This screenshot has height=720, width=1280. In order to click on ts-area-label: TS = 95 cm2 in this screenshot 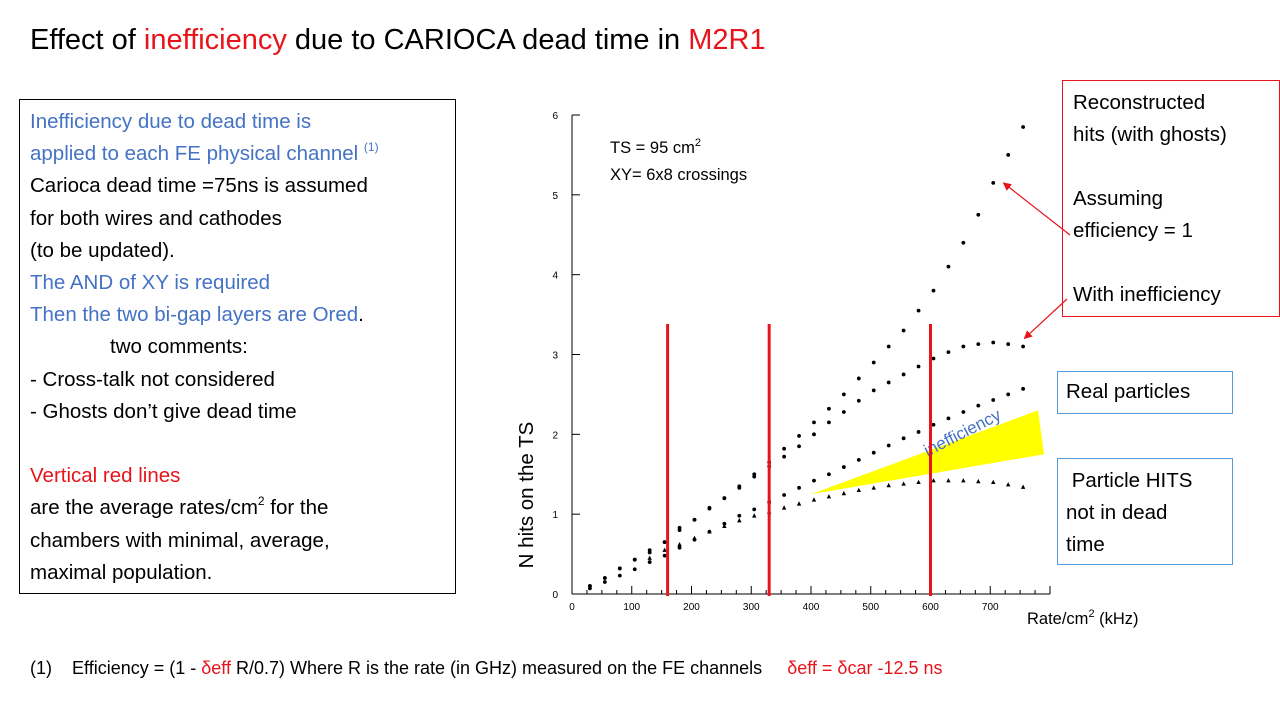, I will do `click(678, 148)`.